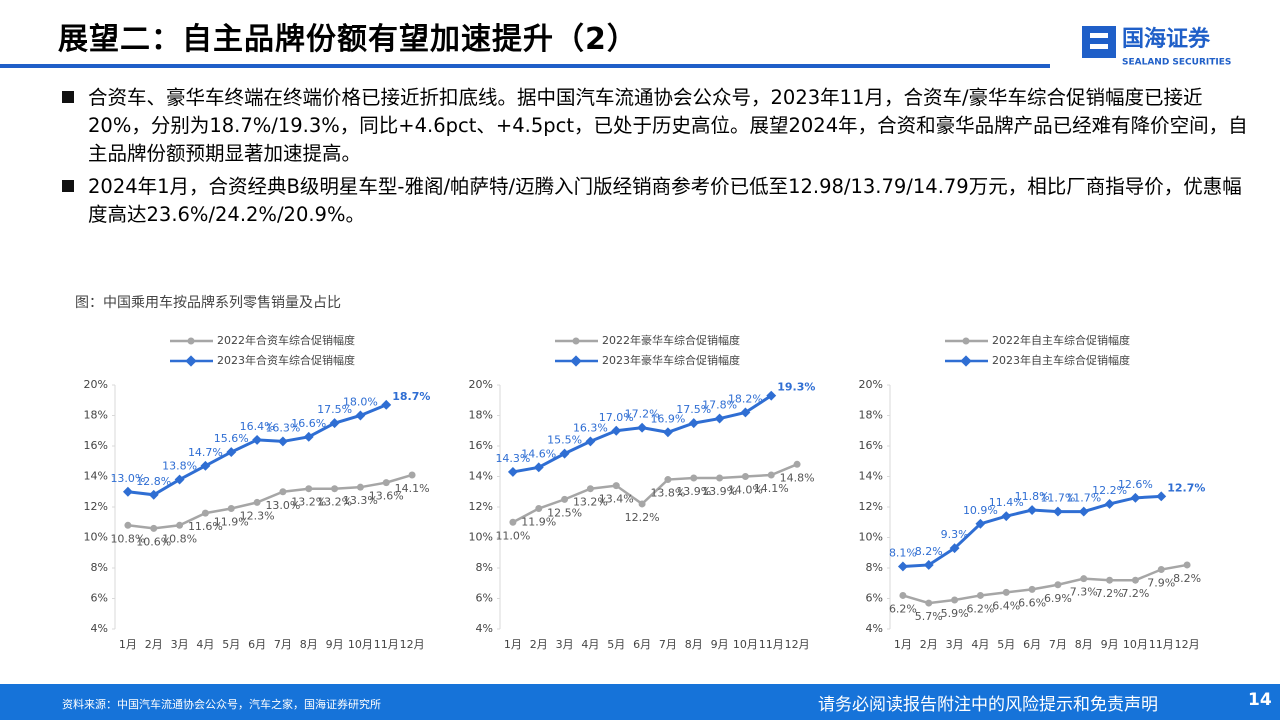 Image resolution: width=1280 pixels, height=720 pixels. I want to click on x-tick-label: 6月, so click(257, 644).